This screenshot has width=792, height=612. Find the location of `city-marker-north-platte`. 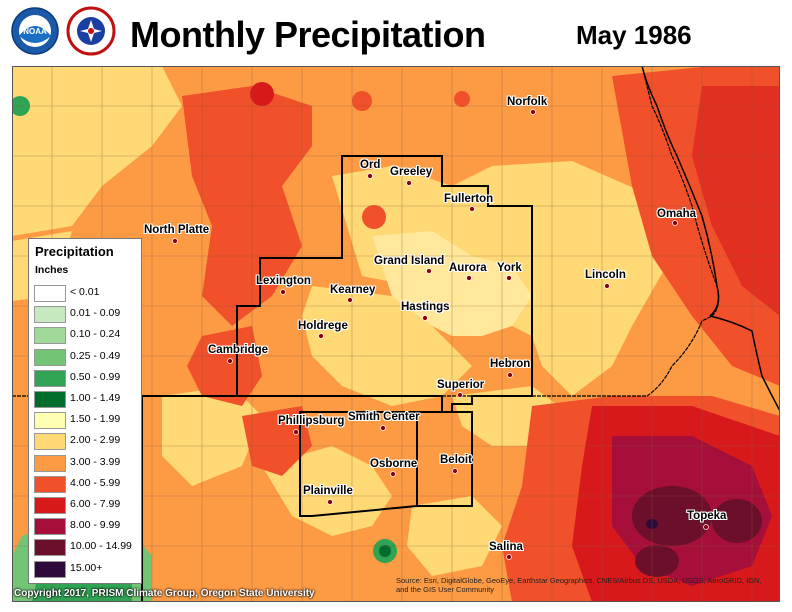

city-marker-north-platte is located at coordinates (175, 241).